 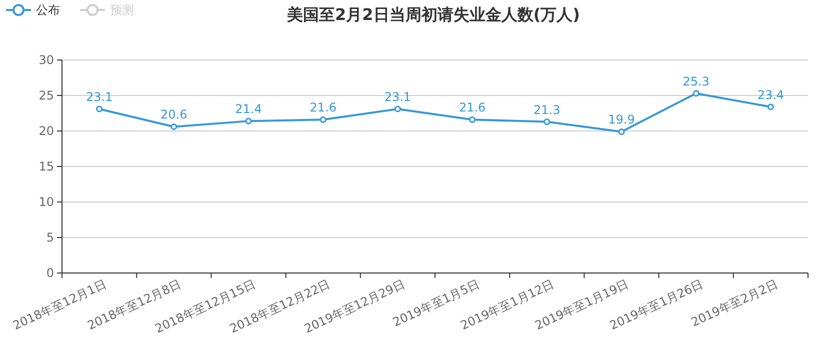 I want to click on y-tick-label: 15, so click(x=46, y=167).